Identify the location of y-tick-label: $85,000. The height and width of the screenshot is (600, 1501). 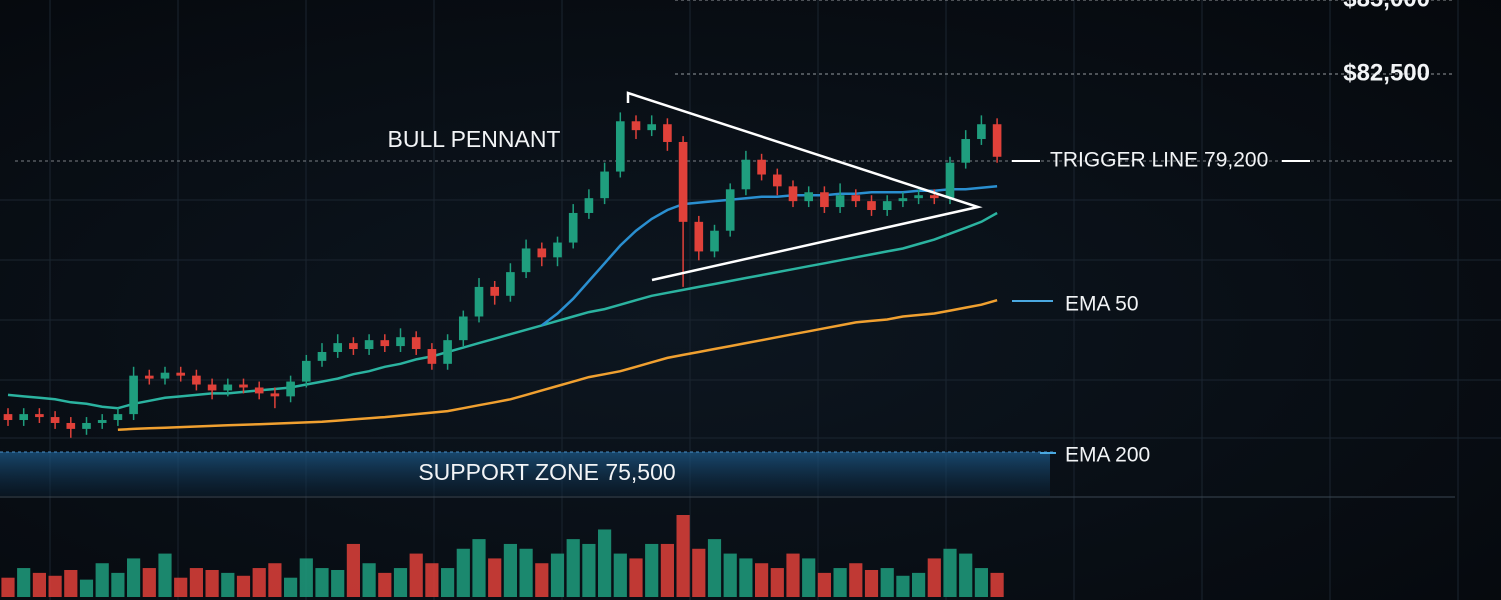
(1386, 6).